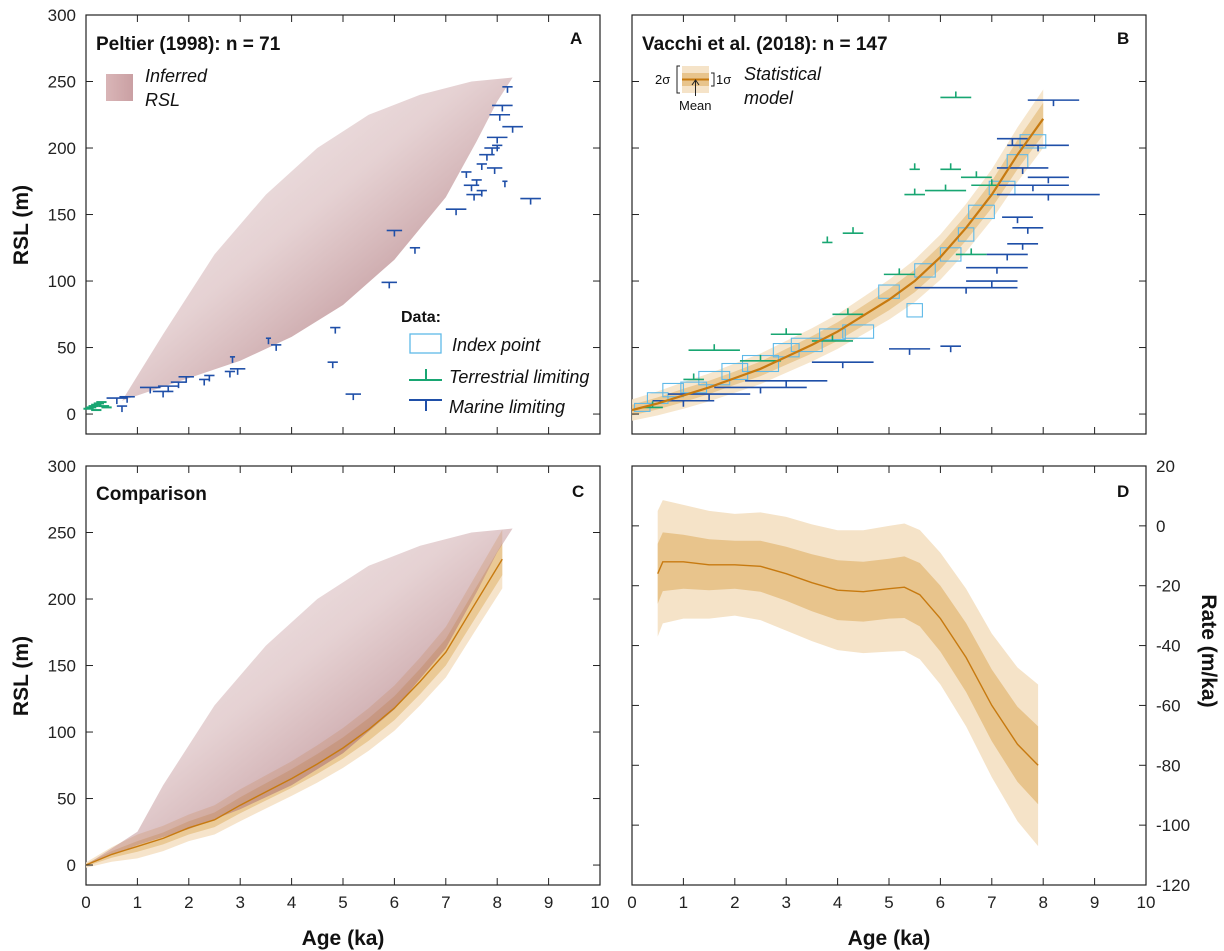 The height and width of the screenshot is (951, 1224). I want to click on x-tick-label: 10, so click(1146, 902).